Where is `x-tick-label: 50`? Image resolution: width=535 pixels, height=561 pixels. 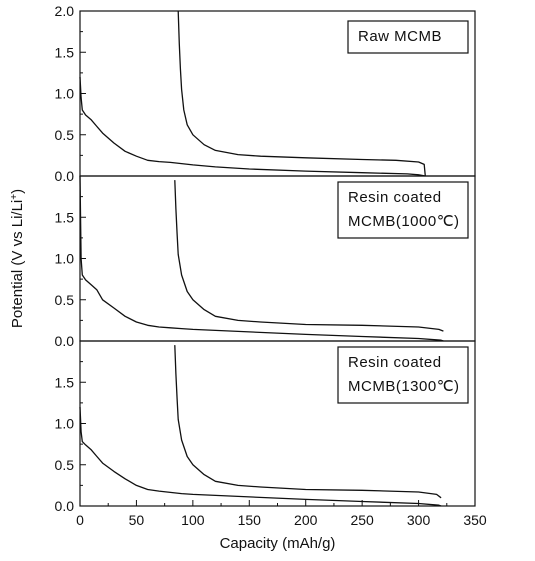
x-tick-label: 50 is located at coordinates (137, 520).